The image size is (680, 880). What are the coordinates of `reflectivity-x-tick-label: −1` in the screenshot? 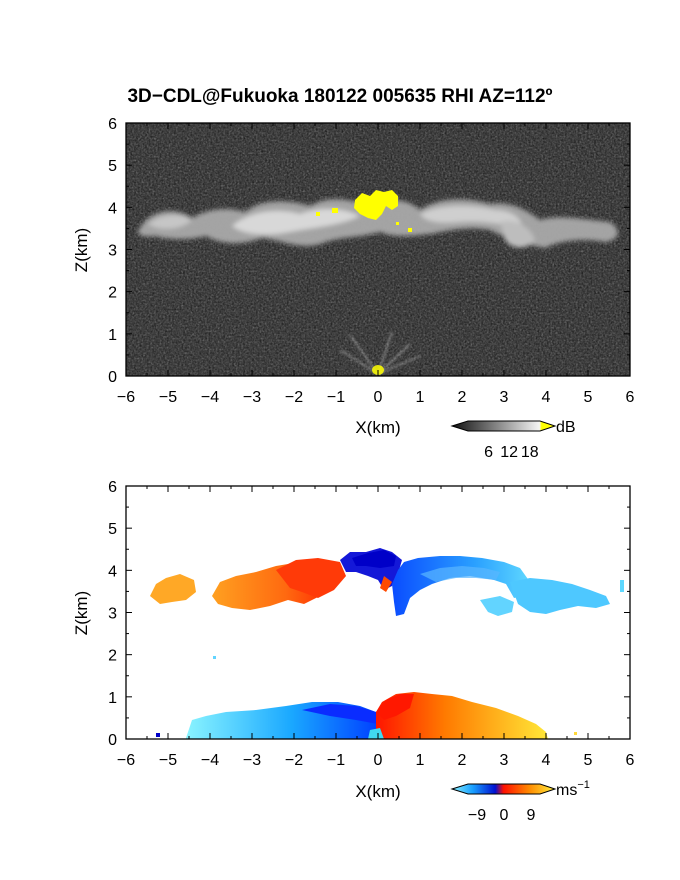 It's located at (336, 397).